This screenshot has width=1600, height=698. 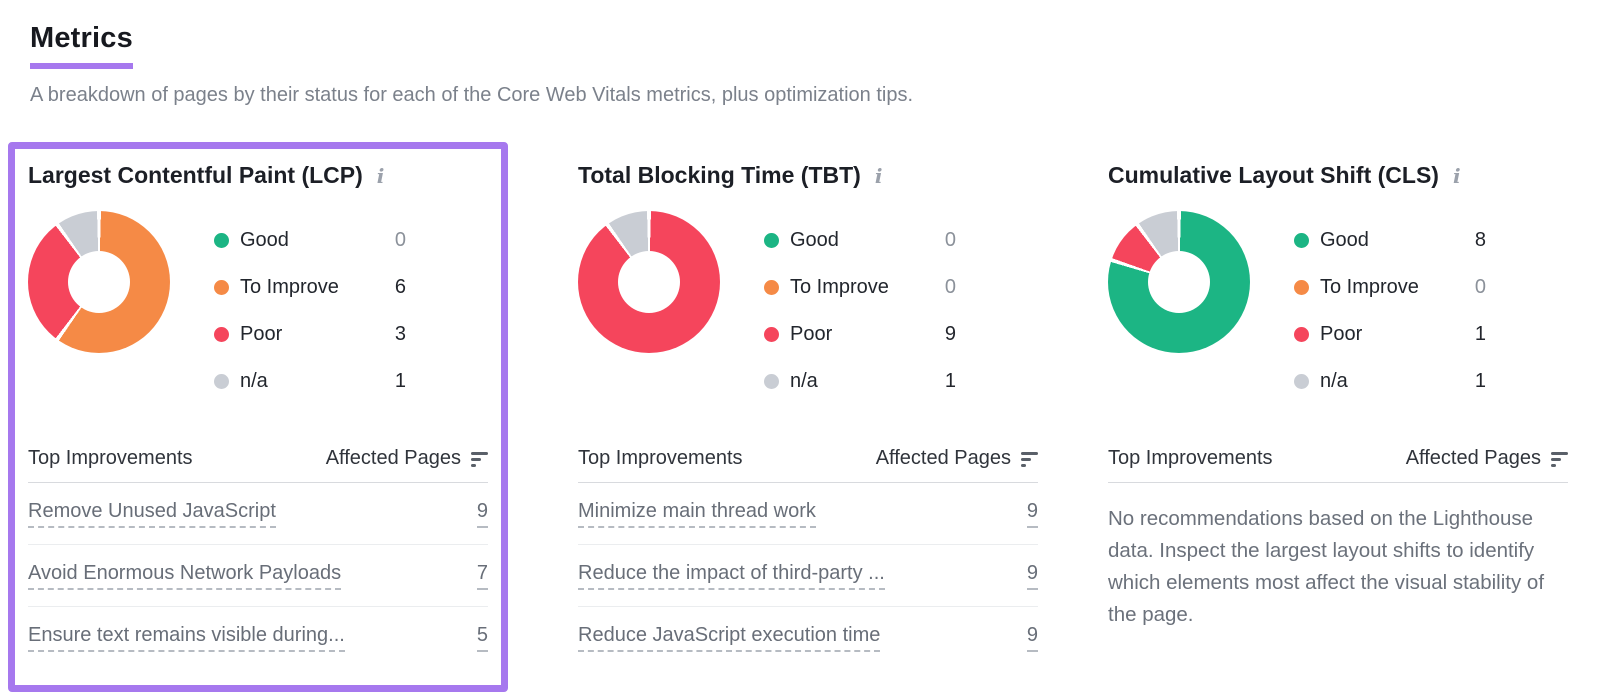 What do you see at coordinates (950, 334) in the screenshot?
I see `legend-value: 9` at bounding box center [950, 334].